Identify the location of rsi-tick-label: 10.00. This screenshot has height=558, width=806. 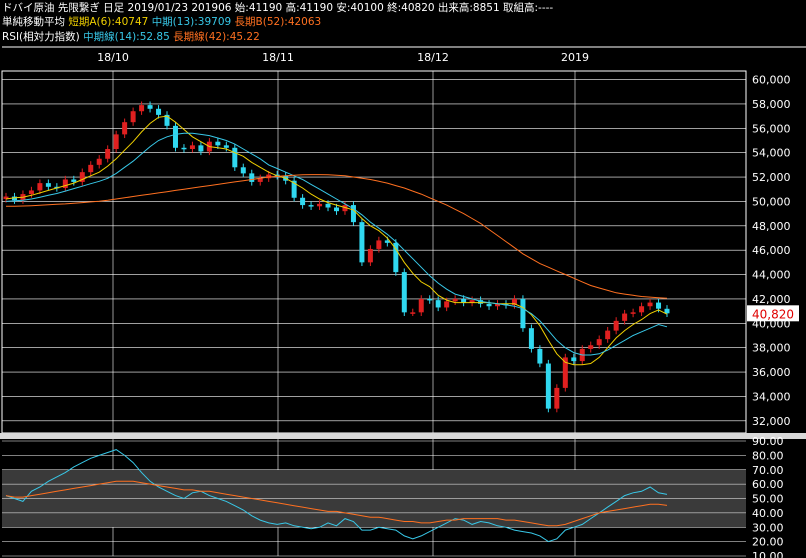
(768, 554).